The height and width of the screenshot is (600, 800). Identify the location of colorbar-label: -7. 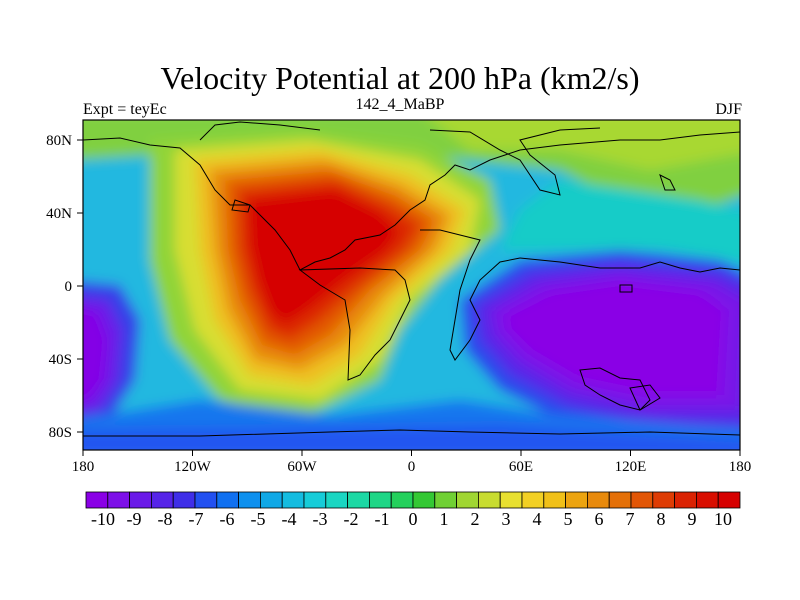
(196, 519).